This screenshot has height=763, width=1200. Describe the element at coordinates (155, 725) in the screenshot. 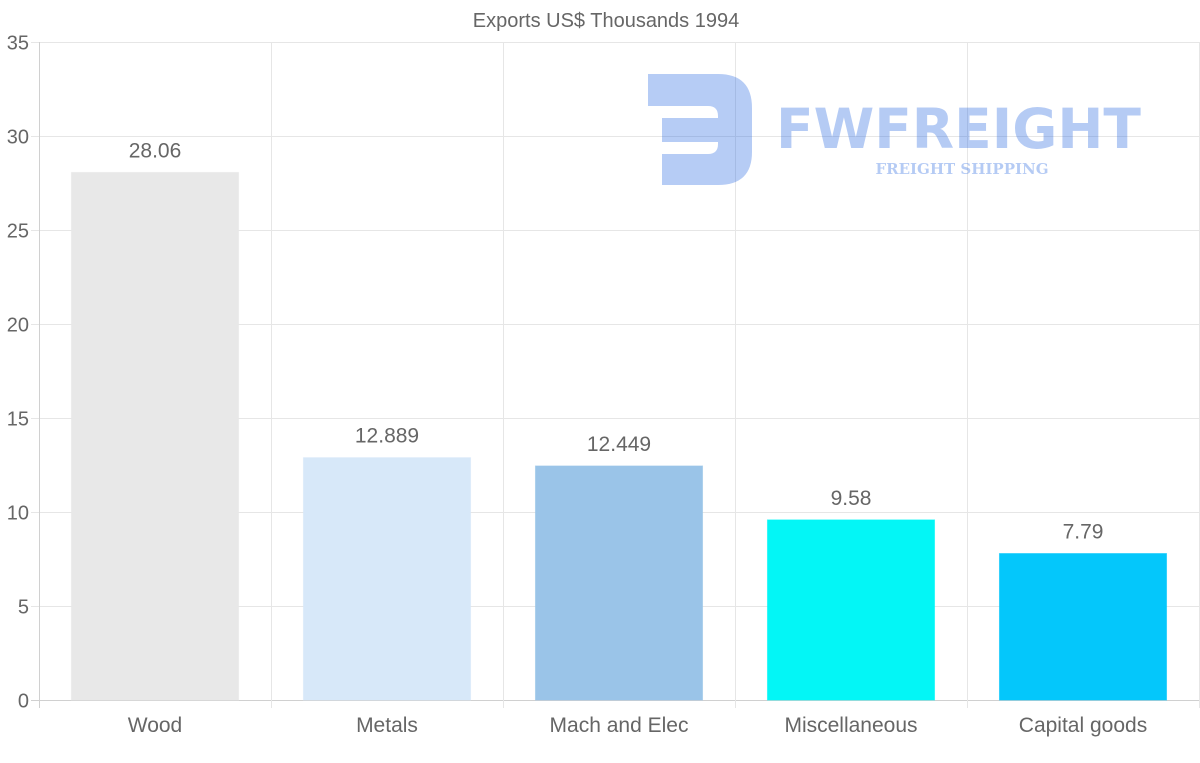

I see `x-tick-label: Wood` at that location.